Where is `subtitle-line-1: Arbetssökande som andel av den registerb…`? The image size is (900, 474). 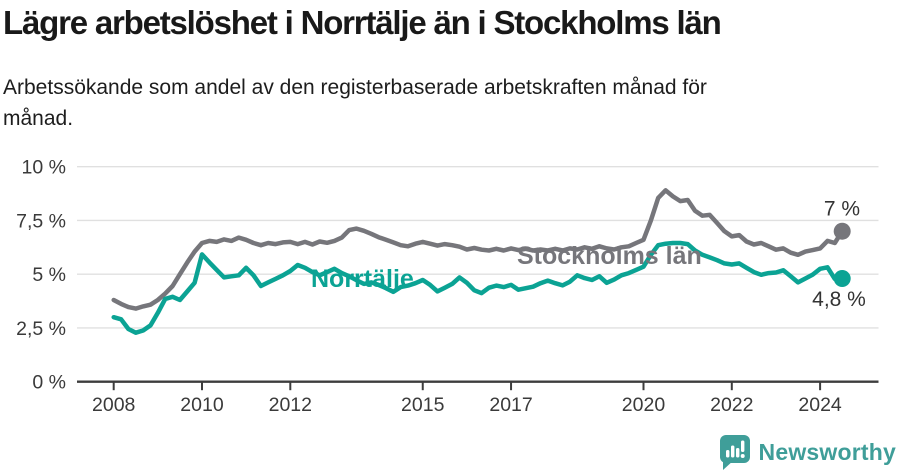 subtitle-line-1: Arbetssökande som andel av den registerb… is located at coordinates (355, 87).